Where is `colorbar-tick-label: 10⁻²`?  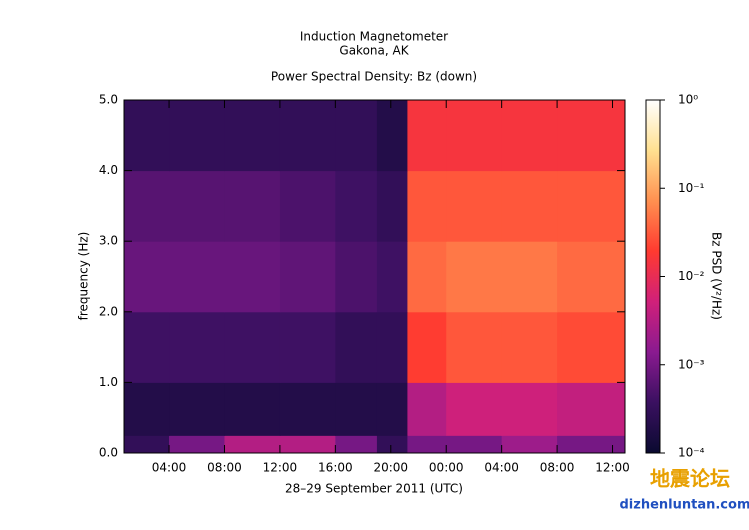 colorbar-tick-label: 10⁻² is located at coordinates (691, 276).